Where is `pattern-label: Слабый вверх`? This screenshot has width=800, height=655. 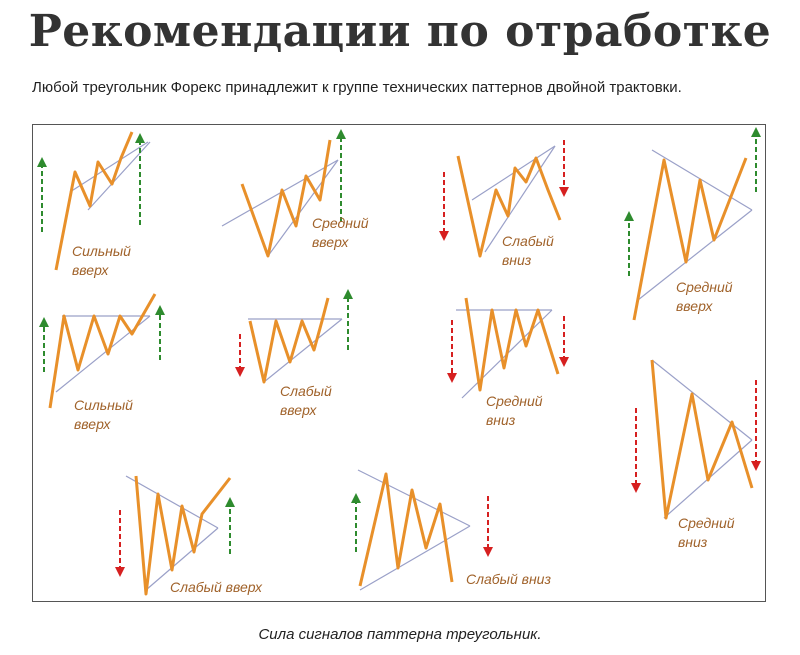
pattern-label: Слабый вверх is located at coordinates (216, 587).